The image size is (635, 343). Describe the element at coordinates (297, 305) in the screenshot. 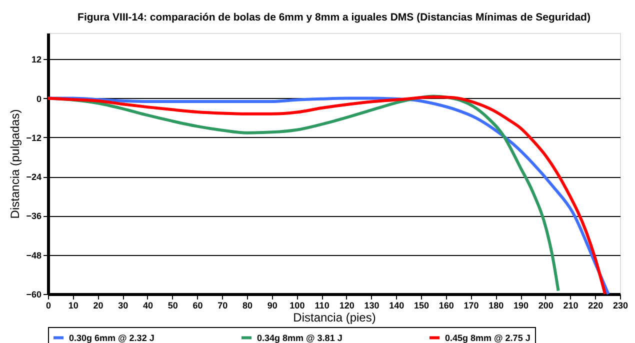

I see `x-tick-label: 100` at that location.